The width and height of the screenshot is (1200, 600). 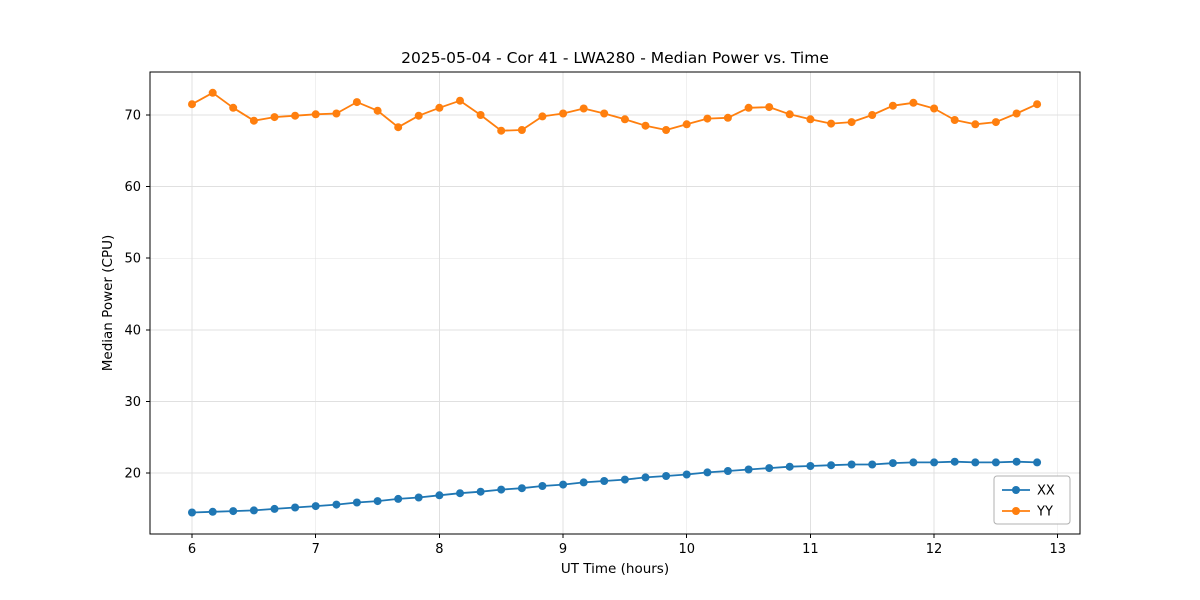 What do you see at coordinates (1044, 512) in the screenshot?
I see `svg-text: YY` at bounding box center [1044, 512].